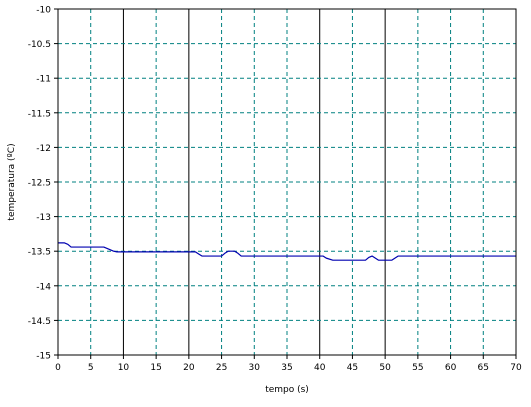 The height and width of the screenshot is (407, 531). Describe the element at coordinates (43, 357) in the screenshot. I see `y-tick-label: -15` at that location.